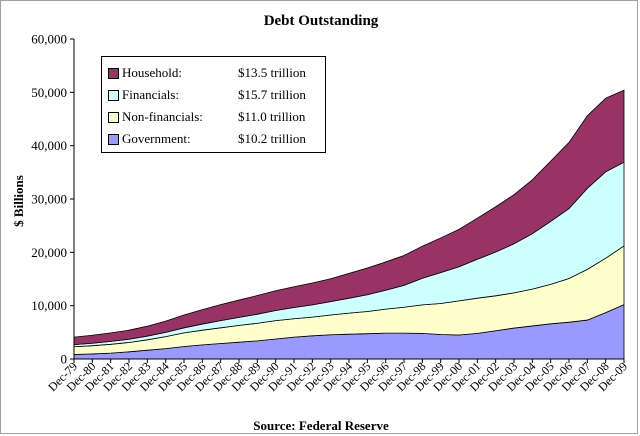 The height and width of the screenshot is (436, 640). What do you see at coordinates (18, 201) in the screenshot?
I see `y-axis-label: $ Billions` at bounding box center [18, 201].